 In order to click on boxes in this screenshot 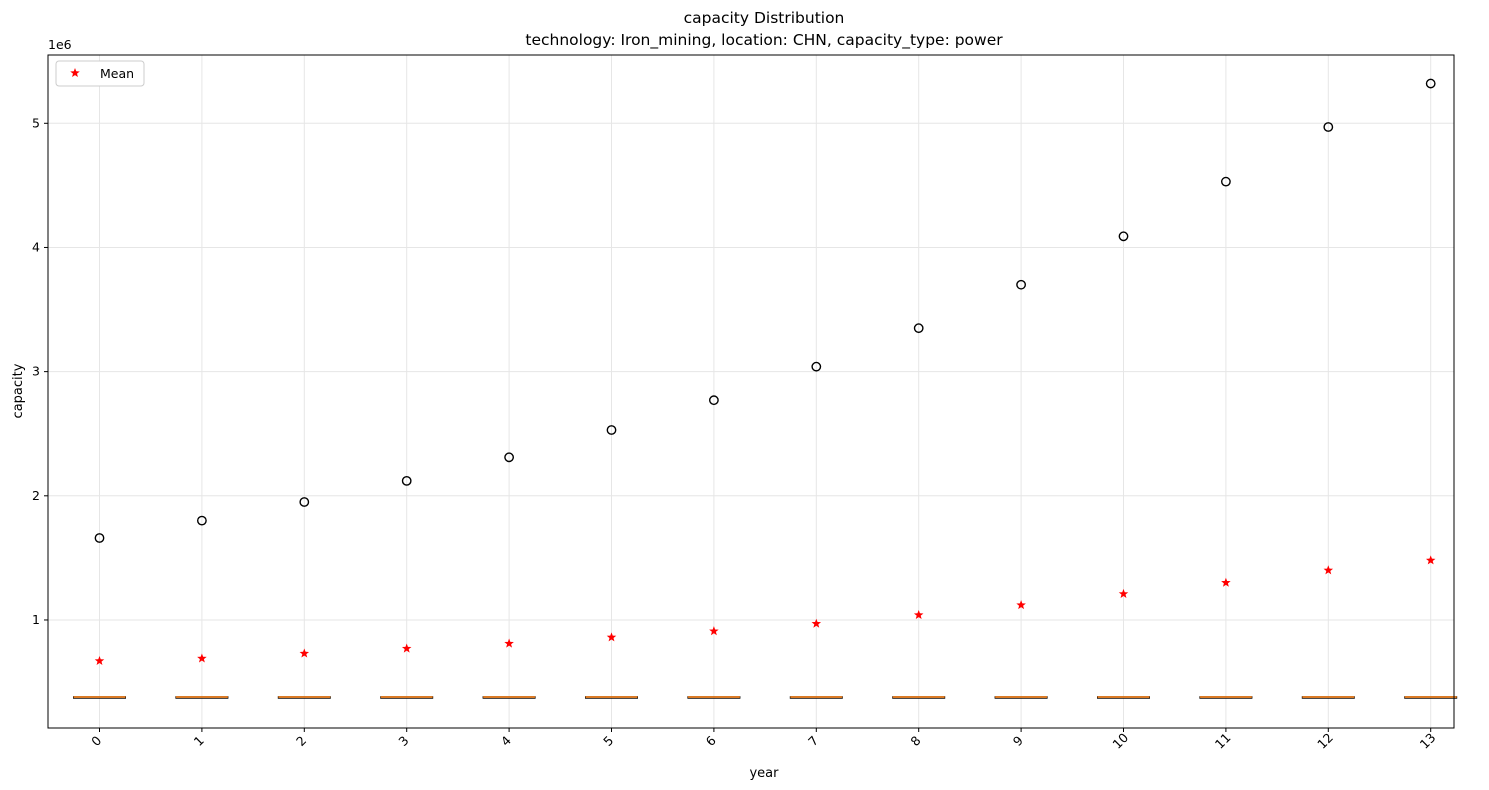, I will do `click(765, 697)`.